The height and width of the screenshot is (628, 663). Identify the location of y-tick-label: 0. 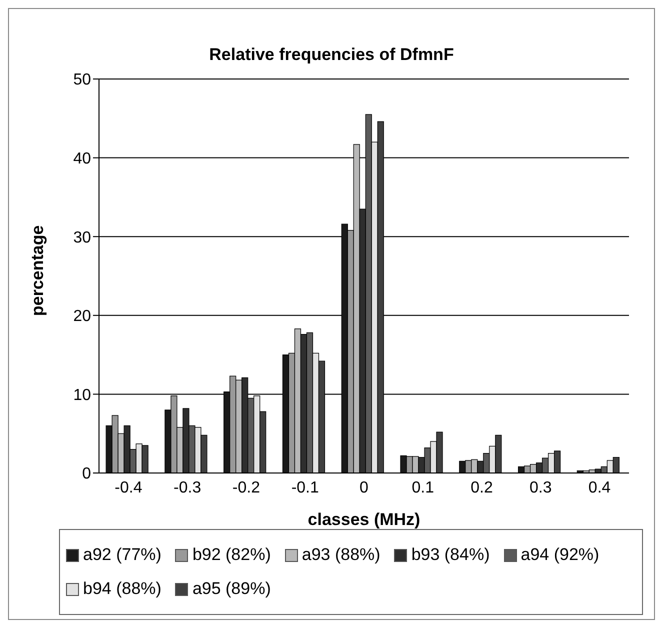
(87, 474).